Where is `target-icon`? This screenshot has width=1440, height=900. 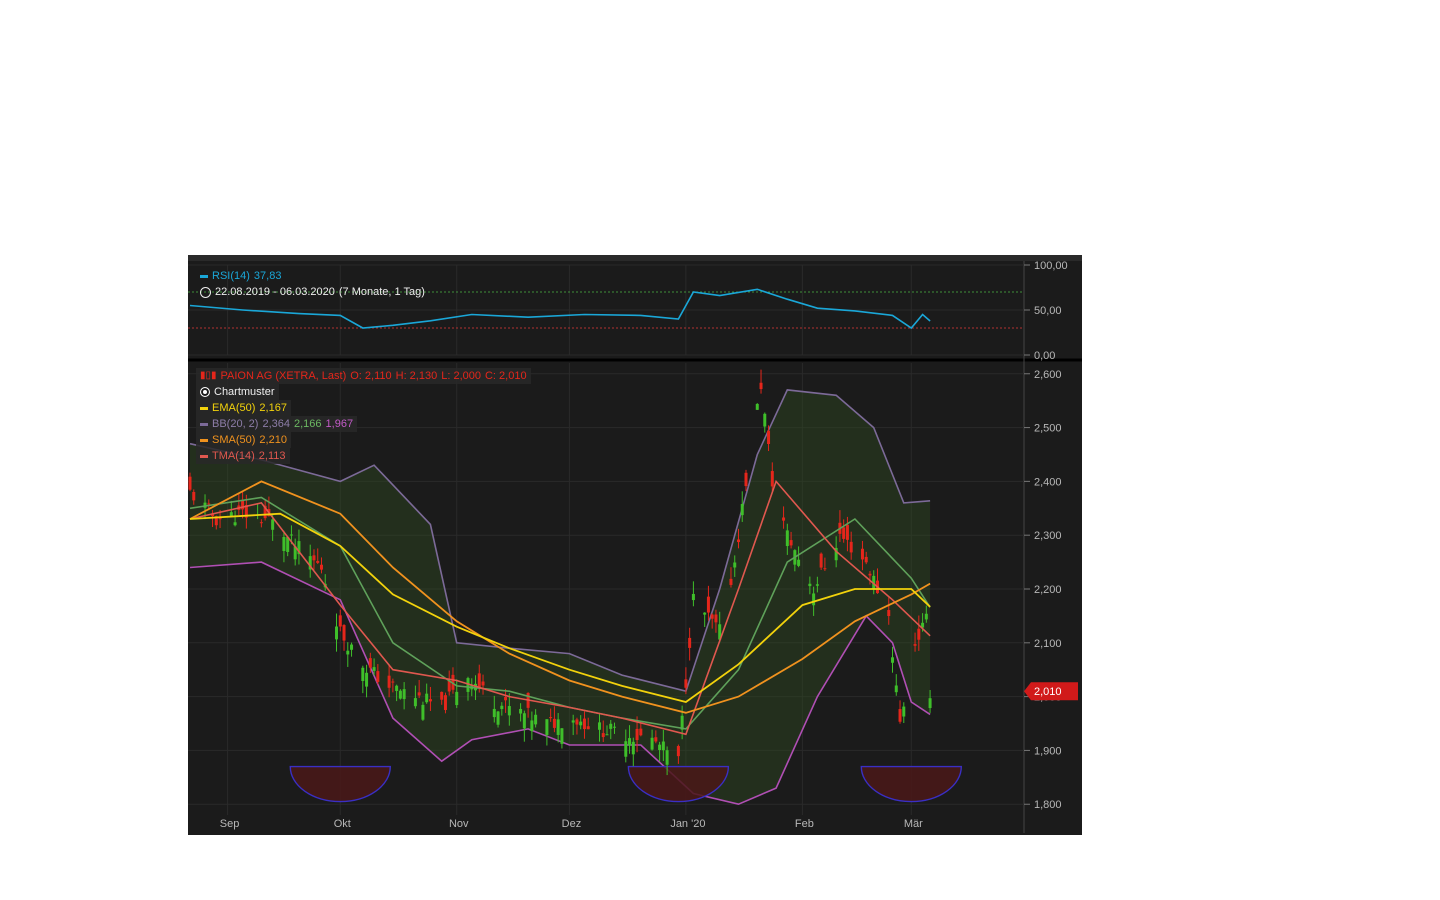
target-icon is located at coordinates (205, 392).